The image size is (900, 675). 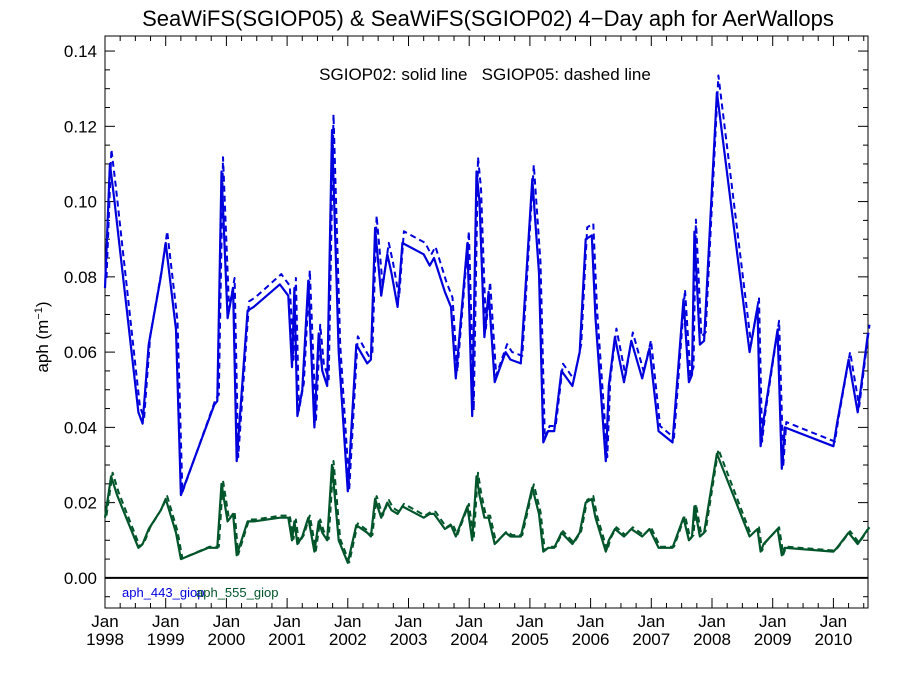 What do you see at coordinates (39, 313) in the screenshot?
I see `y-axis-label-exponent: −1` at bounding box center [39, 313].